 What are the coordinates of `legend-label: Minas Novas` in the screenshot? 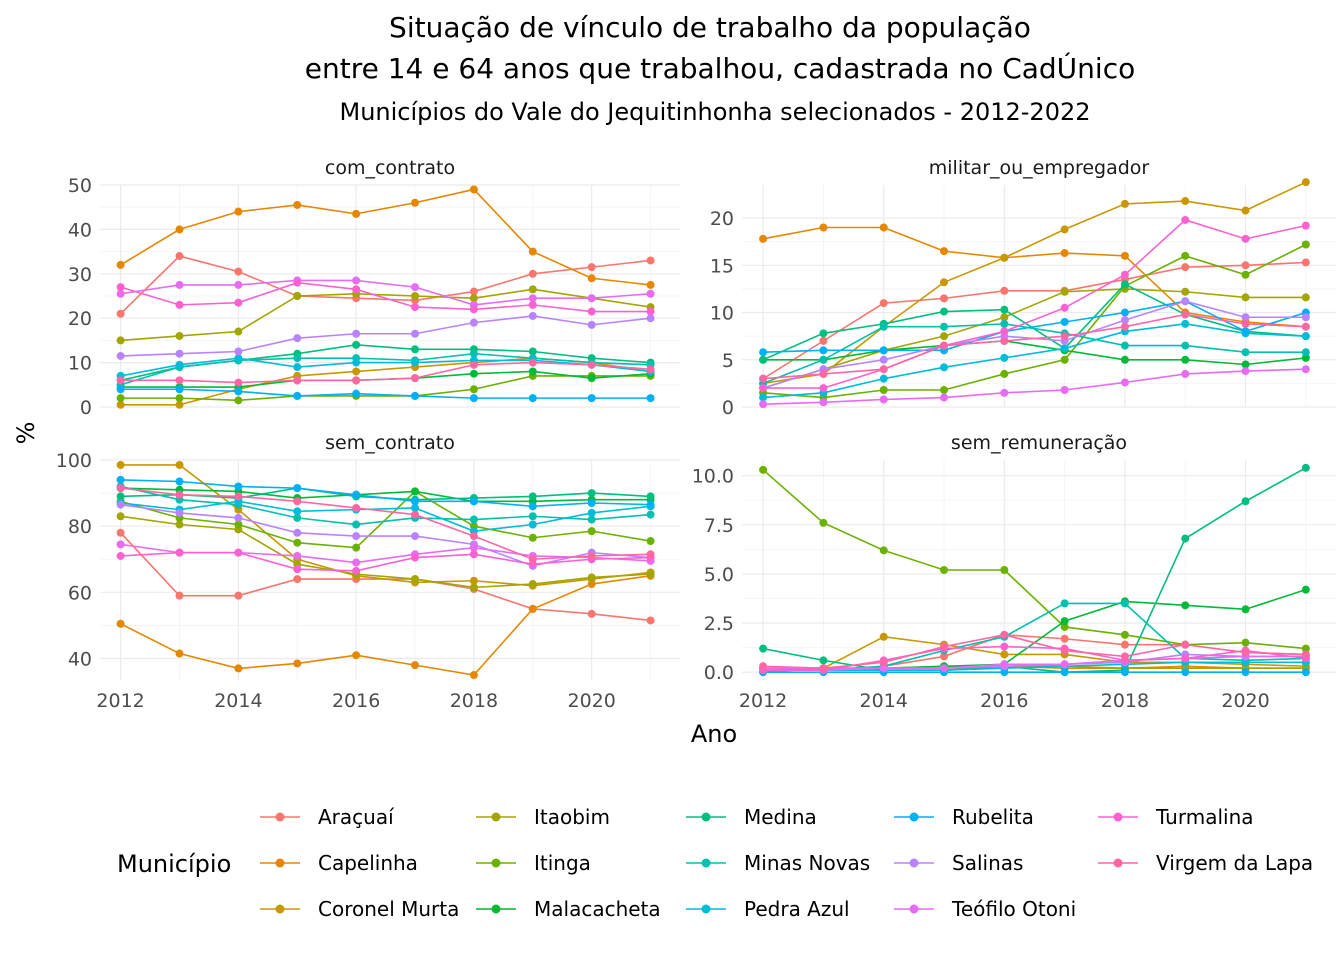 It's located at (807, 863).